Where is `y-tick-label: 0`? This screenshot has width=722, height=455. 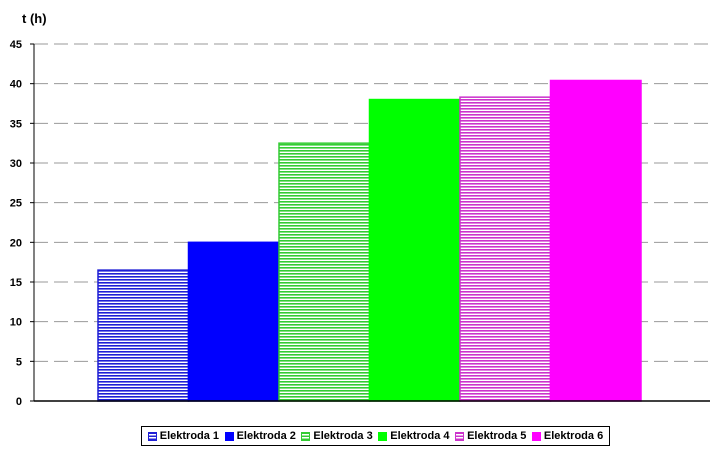 y-tick-label: 0 is located at coordinates (19, 402).